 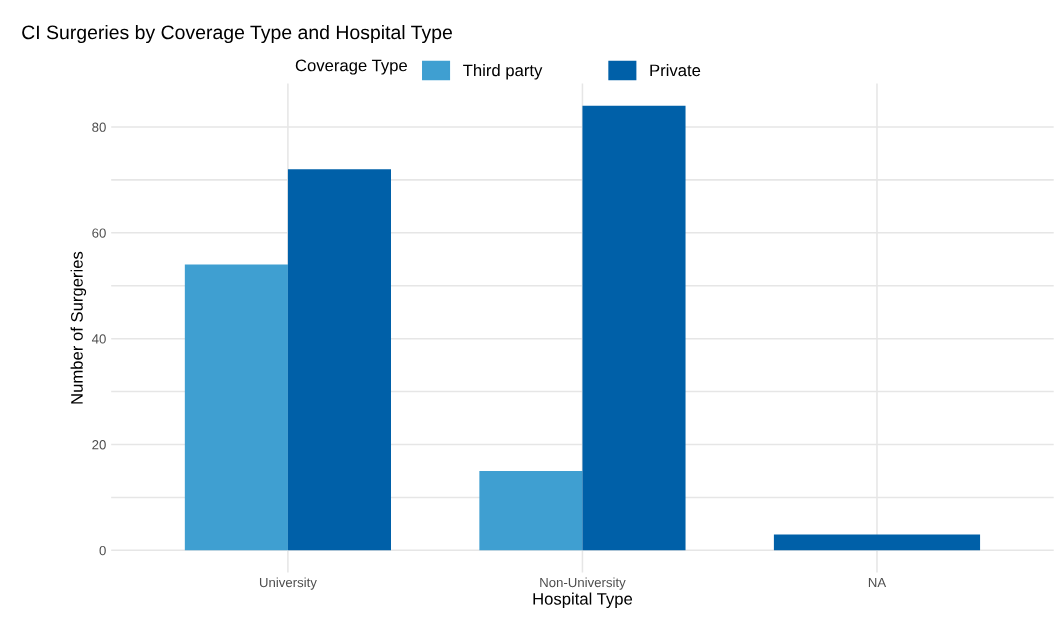 What do you see at coordinates (583, 600) in the screenshot?
I see `x-axis-title: Hospital Type` at bounding box center [583, 600].